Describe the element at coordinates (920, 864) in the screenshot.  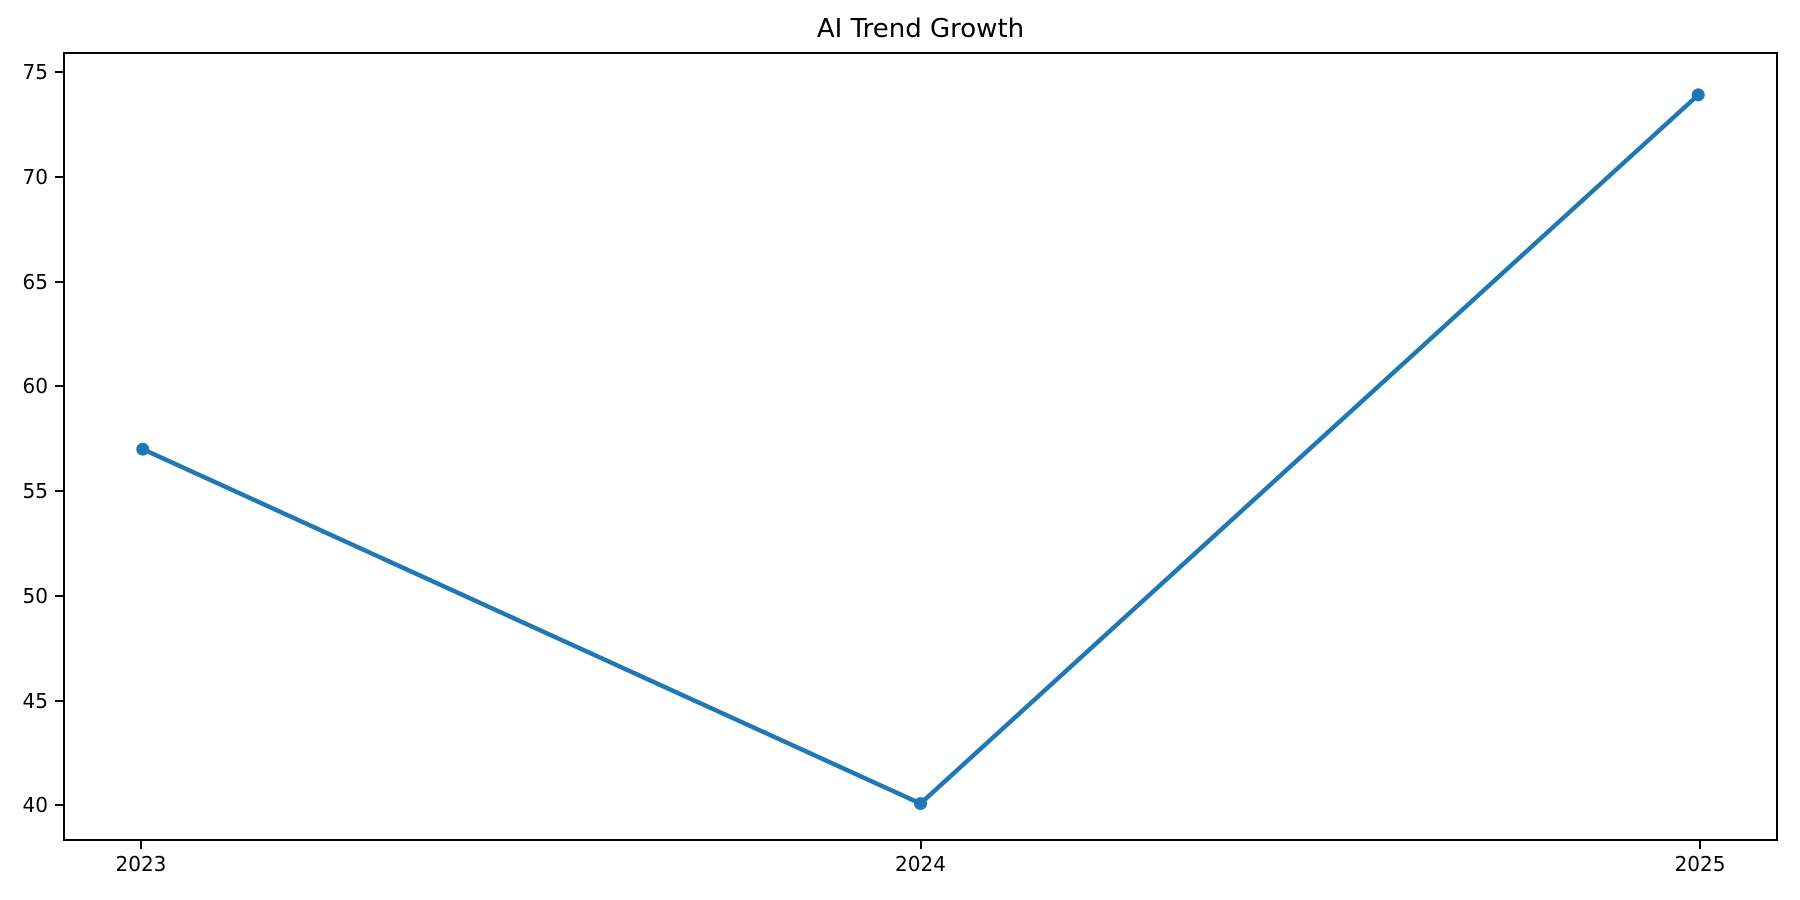
I see `x-tick-label: 2024` at that location.